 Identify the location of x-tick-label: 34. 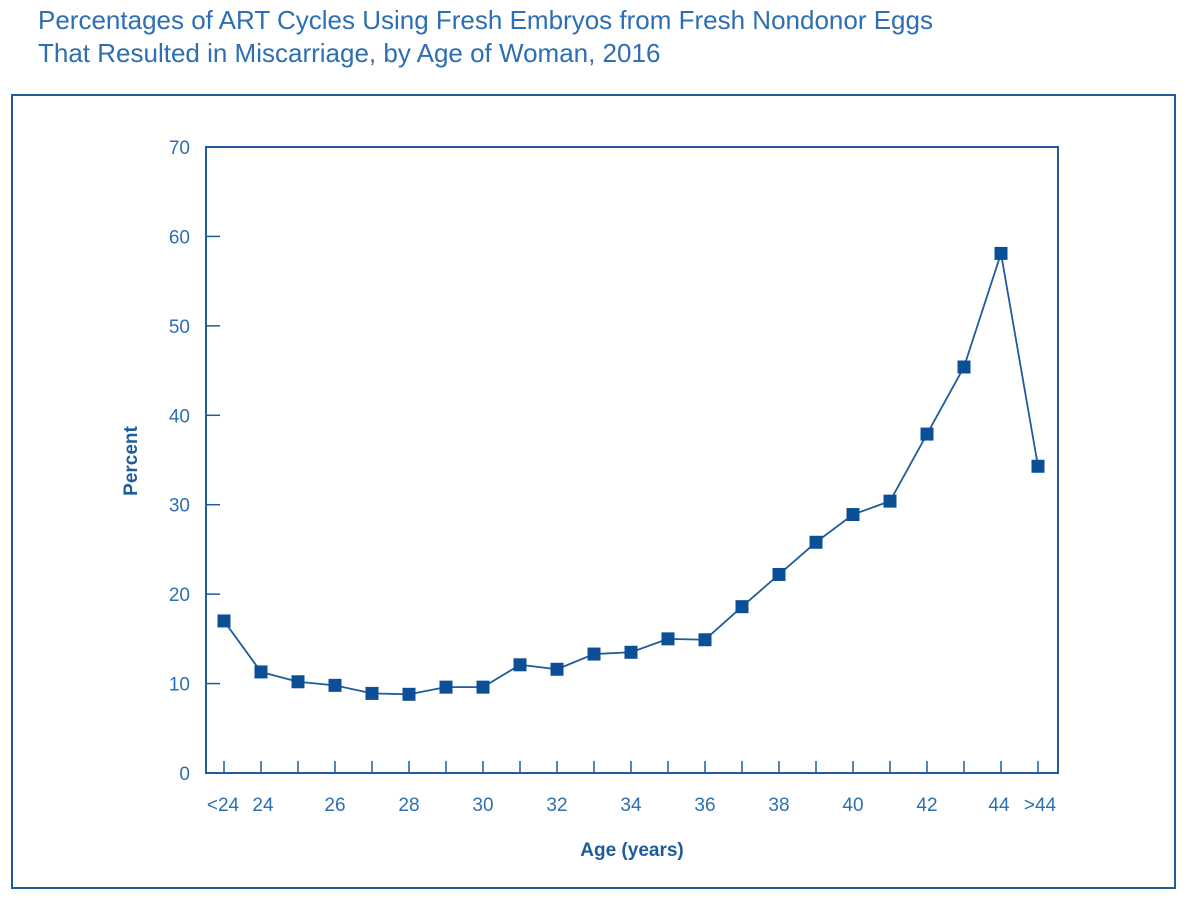
(631, 805).